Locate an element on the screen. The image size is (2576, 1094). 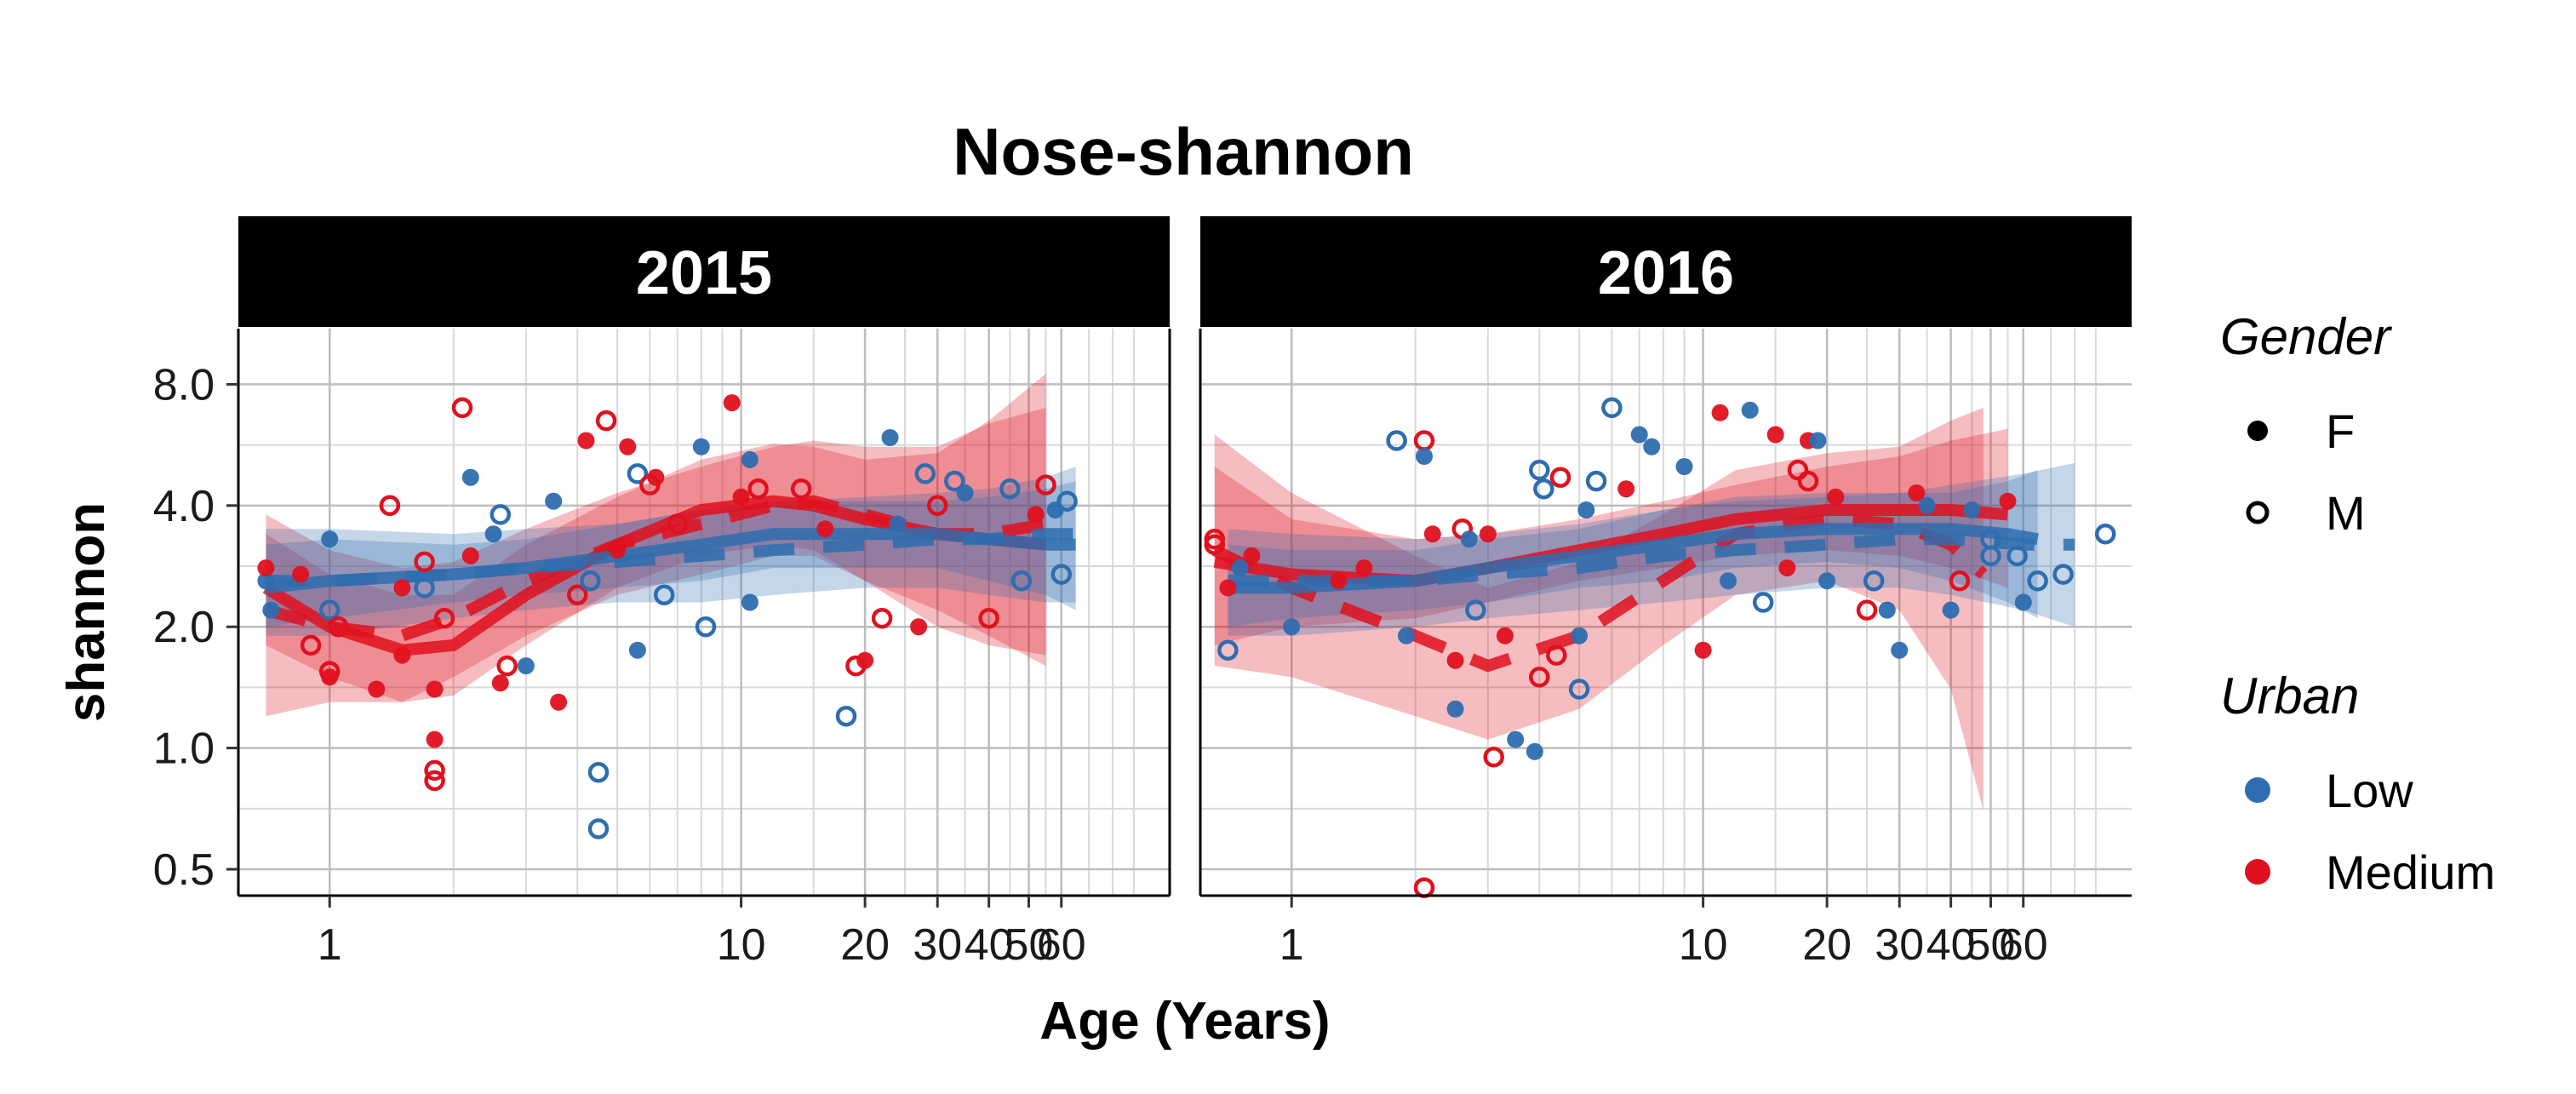
fit-line-medium-m is located at coordinates (1600, 593).